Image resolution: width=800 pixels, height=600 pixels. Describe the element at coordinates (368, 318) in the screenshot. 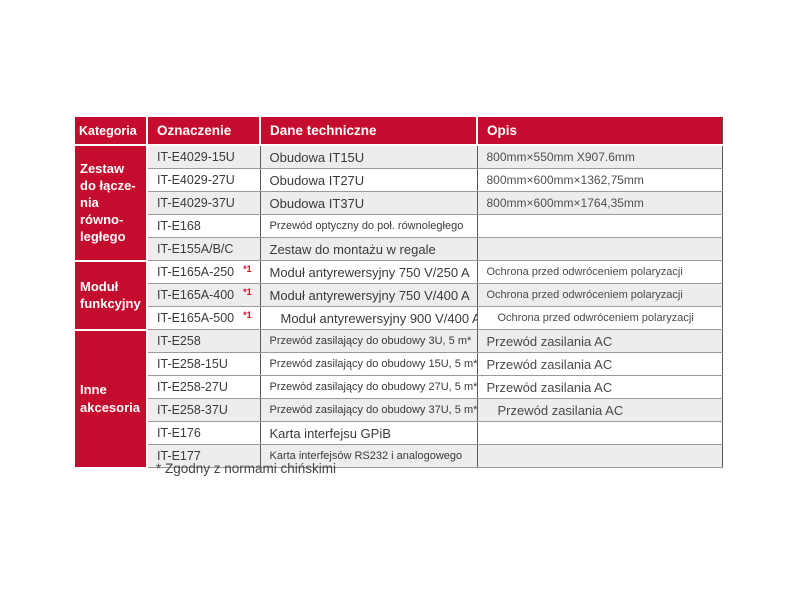

I see `tech-cell: Moduł antyrewersyjny 900 V/400 A` at that location.